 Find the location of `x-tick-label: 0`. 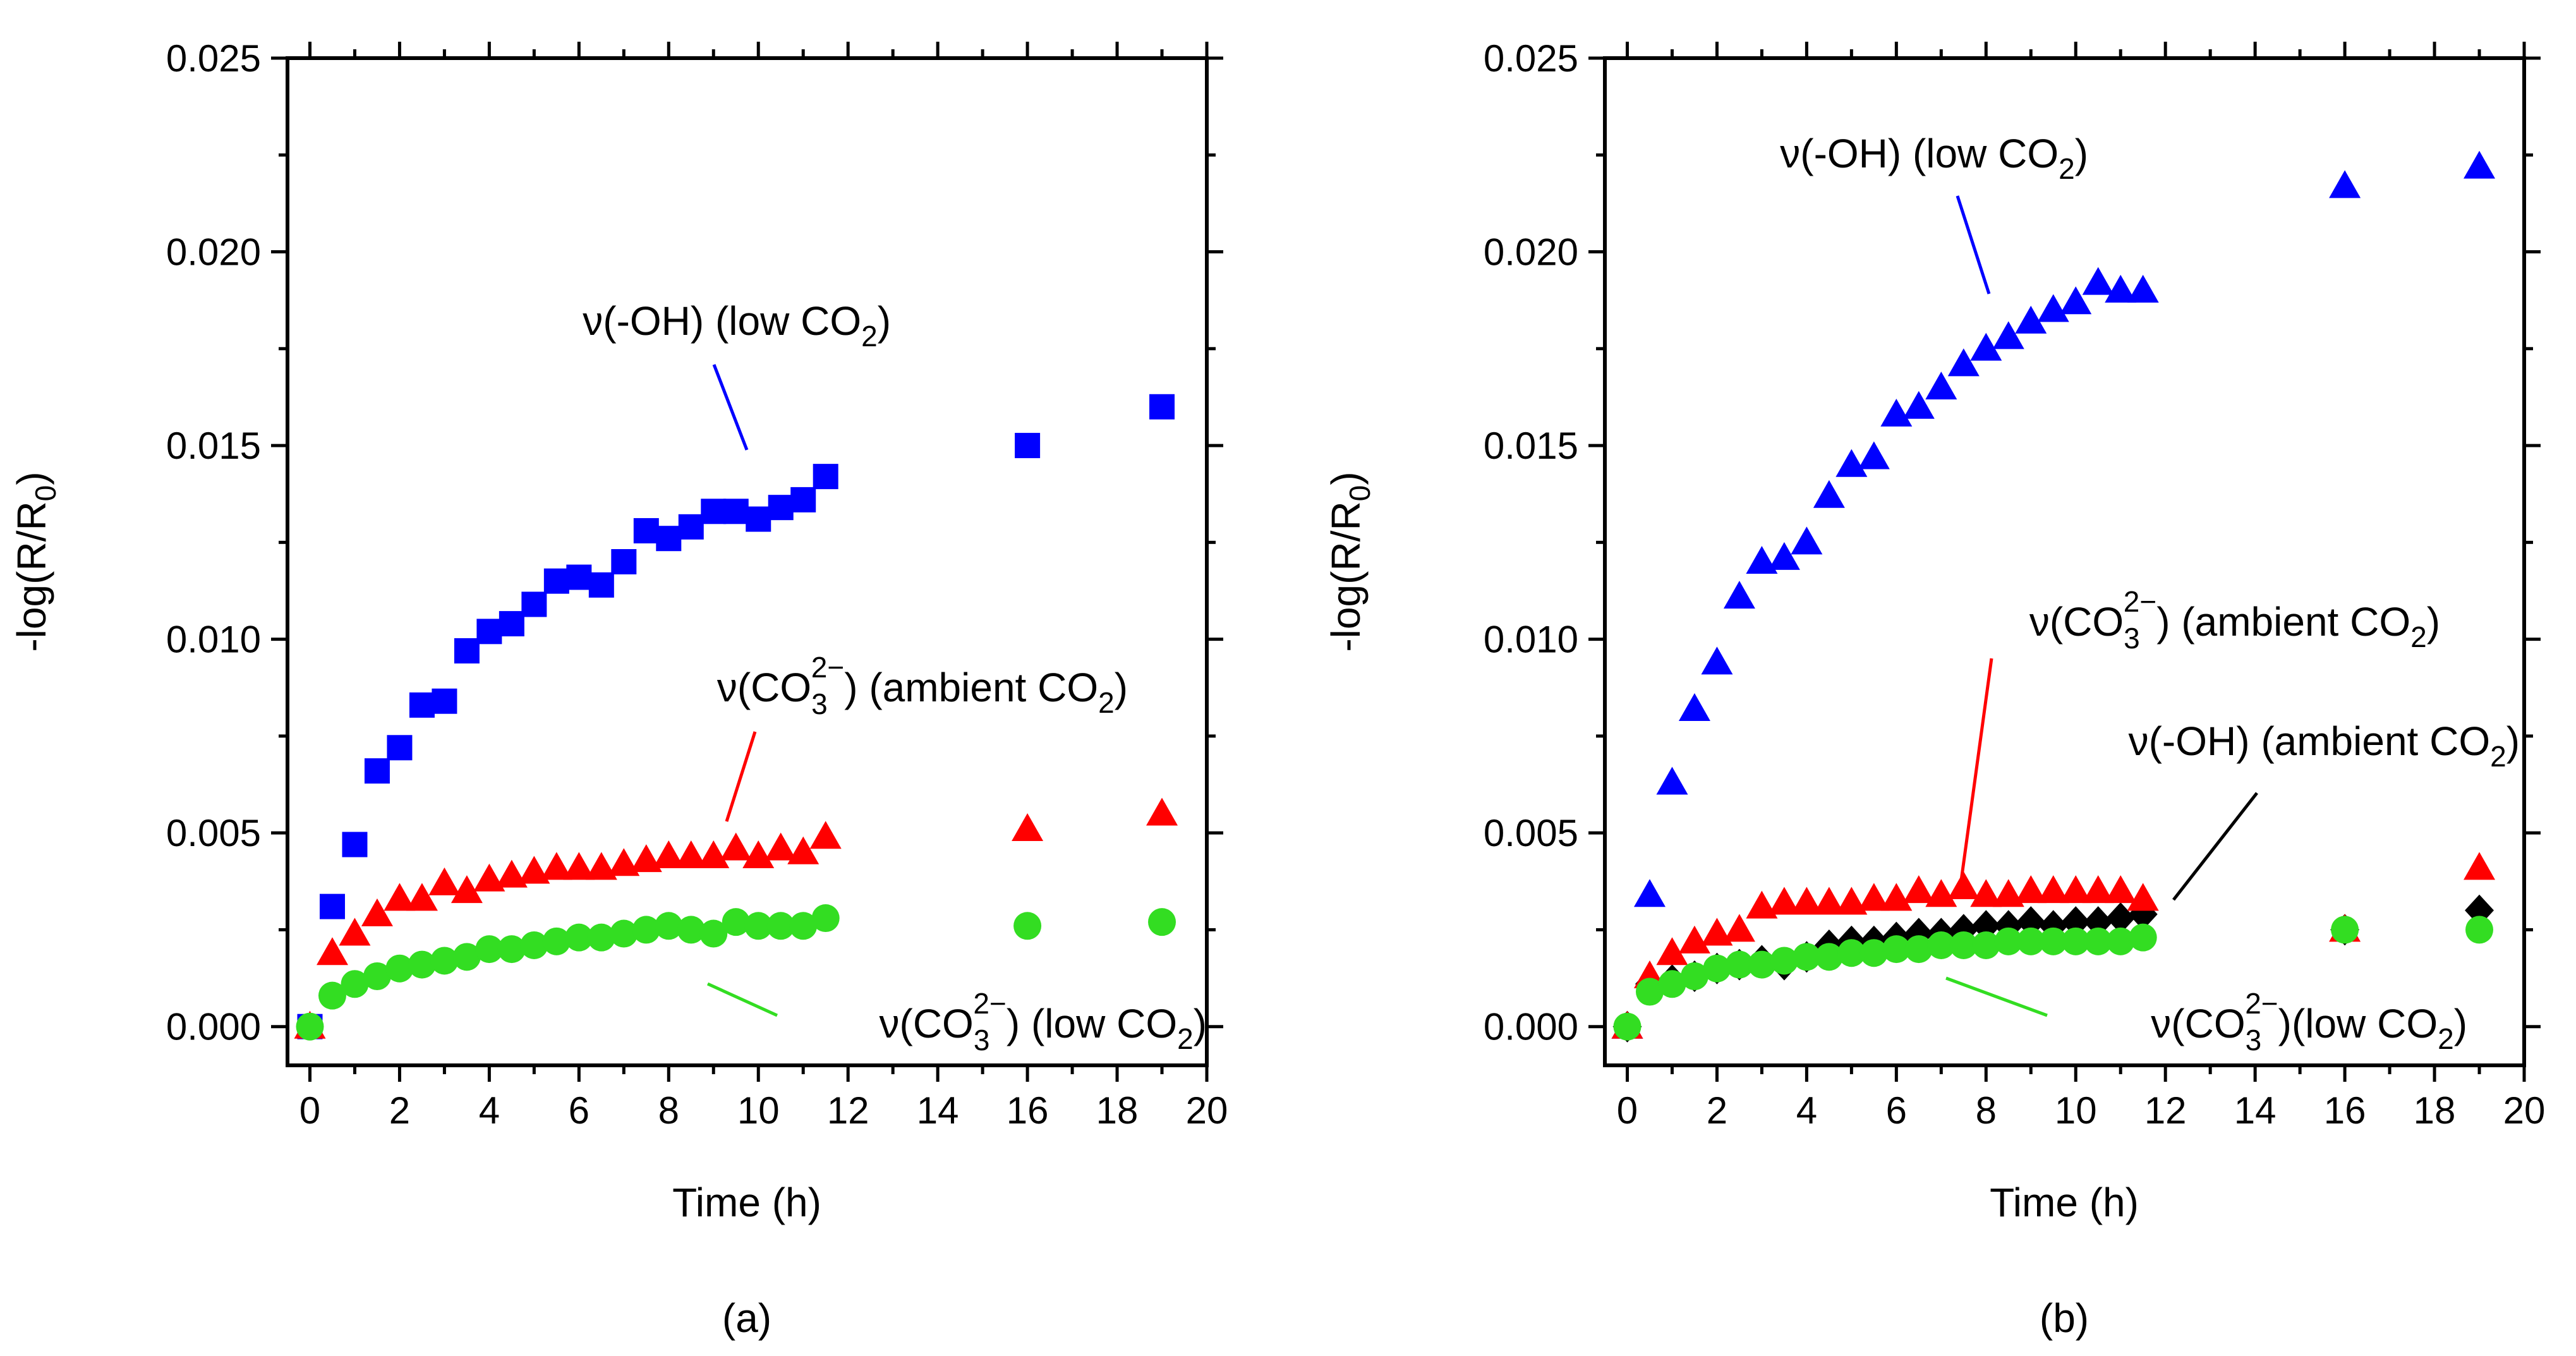

x-tick-label: 0 is located at coordinates (1627, 1110).